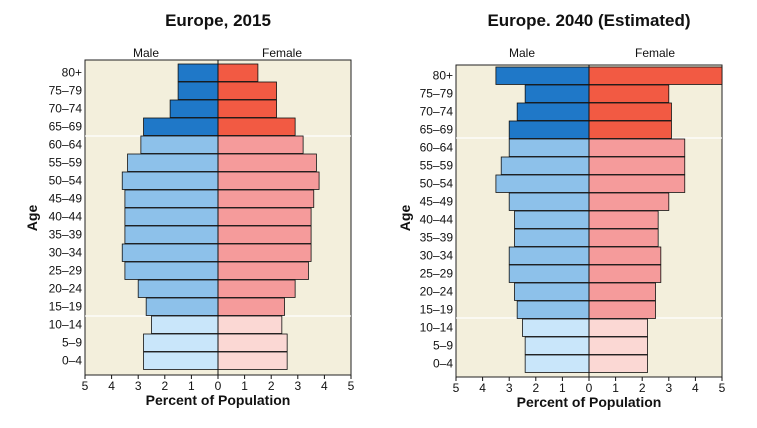 The height and width of the screenshot is (428, 757). I want to click on x-axis-label: Percent of Population, so click(589, 402).